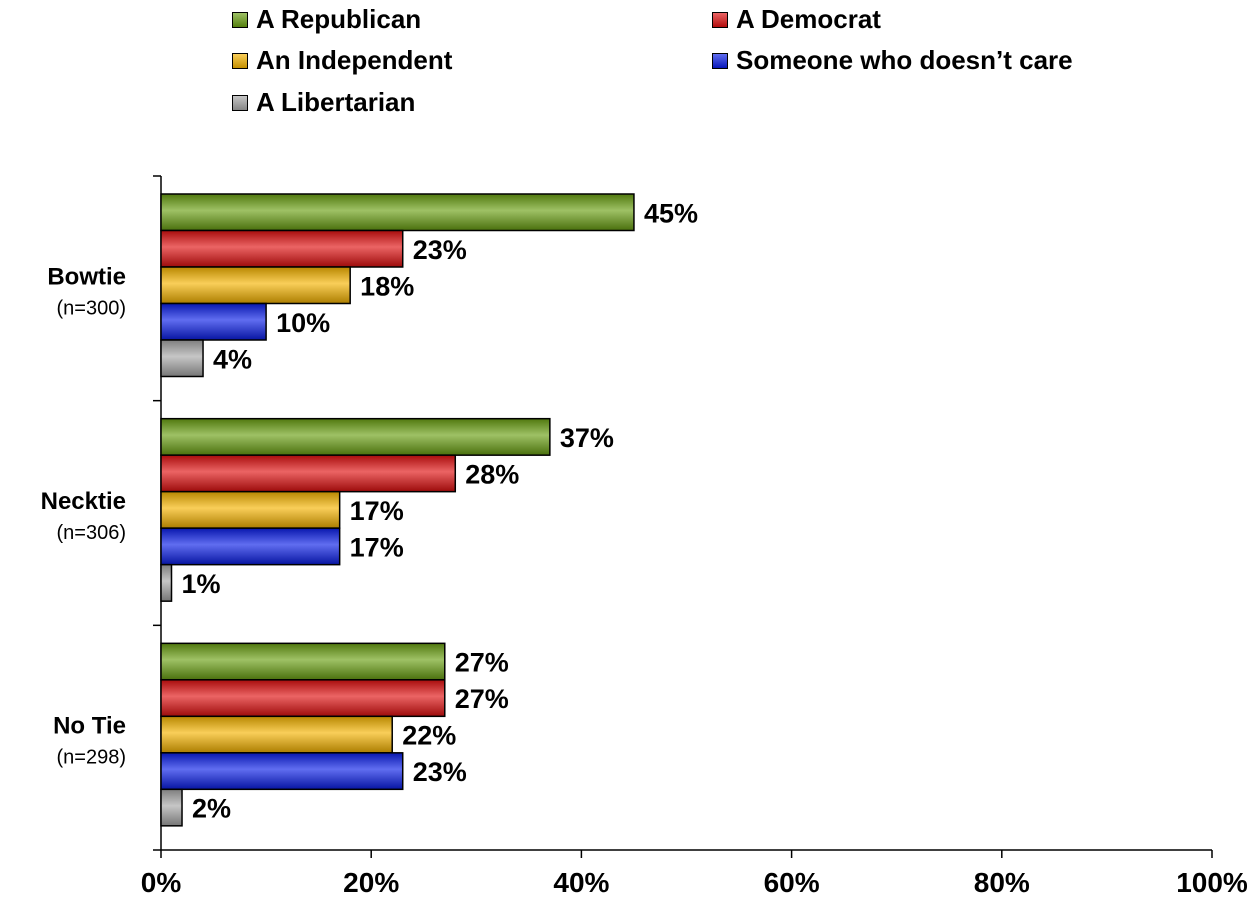 This screenshot has width=1257, height=912. Describe the element at coordinates (1002, 882) in the screenshot. I see `x-tick-label: 80%` at that location.